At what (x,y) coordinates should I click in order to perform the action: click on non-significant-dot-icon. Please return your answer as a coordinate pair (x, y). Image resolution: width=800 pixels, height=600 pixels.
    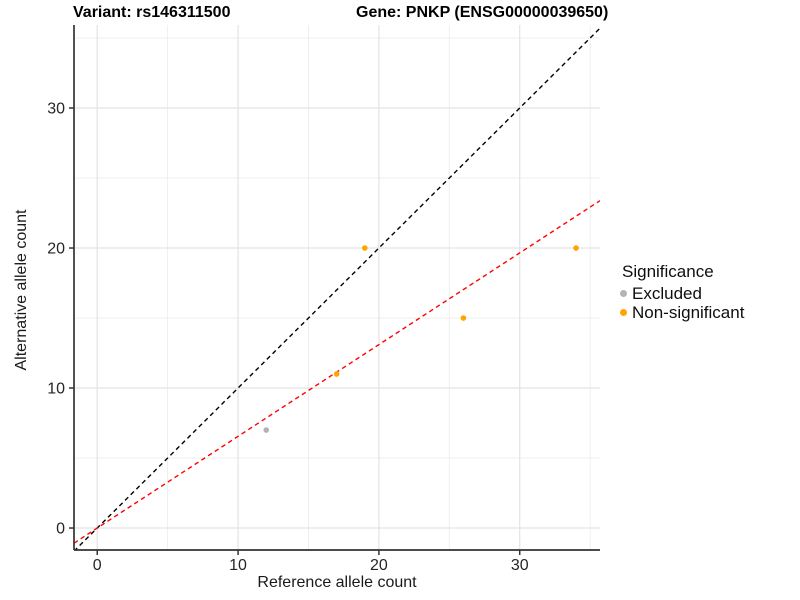
    Looking at the image, I should click on (623, 312).